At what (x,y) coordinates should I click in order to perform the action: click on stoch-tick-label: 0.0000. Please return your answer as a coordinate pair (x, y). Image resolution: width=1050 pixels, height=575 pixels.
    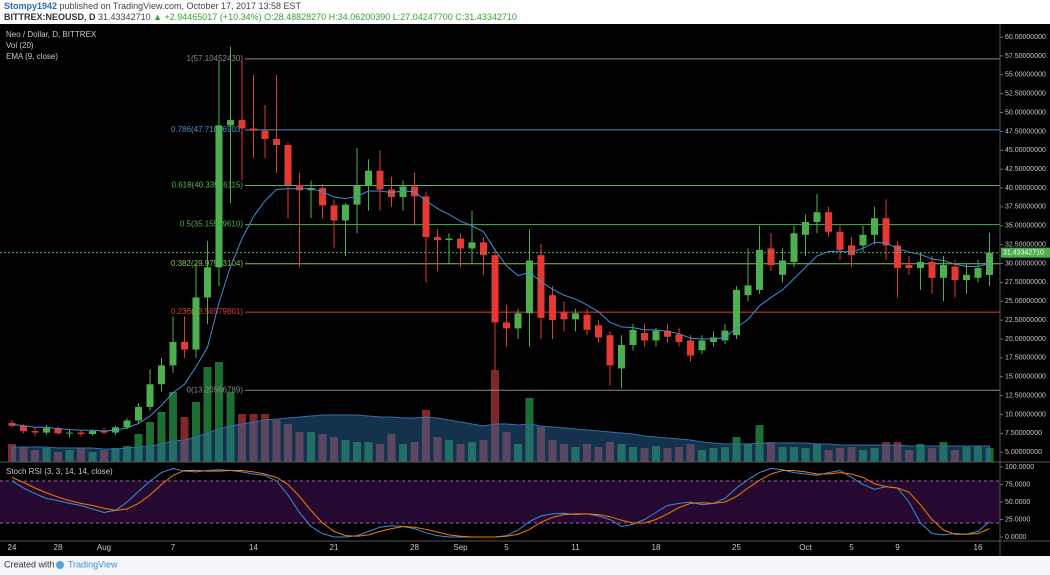
    Looking at the image, I should click on (1016, 537).